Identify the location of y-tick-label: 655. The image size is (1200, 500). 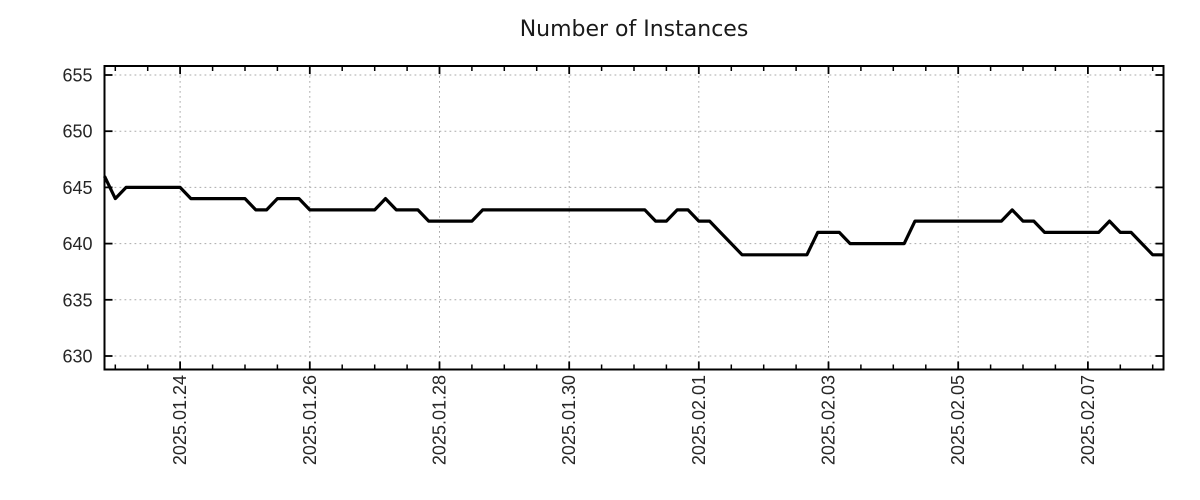
(77, 76).